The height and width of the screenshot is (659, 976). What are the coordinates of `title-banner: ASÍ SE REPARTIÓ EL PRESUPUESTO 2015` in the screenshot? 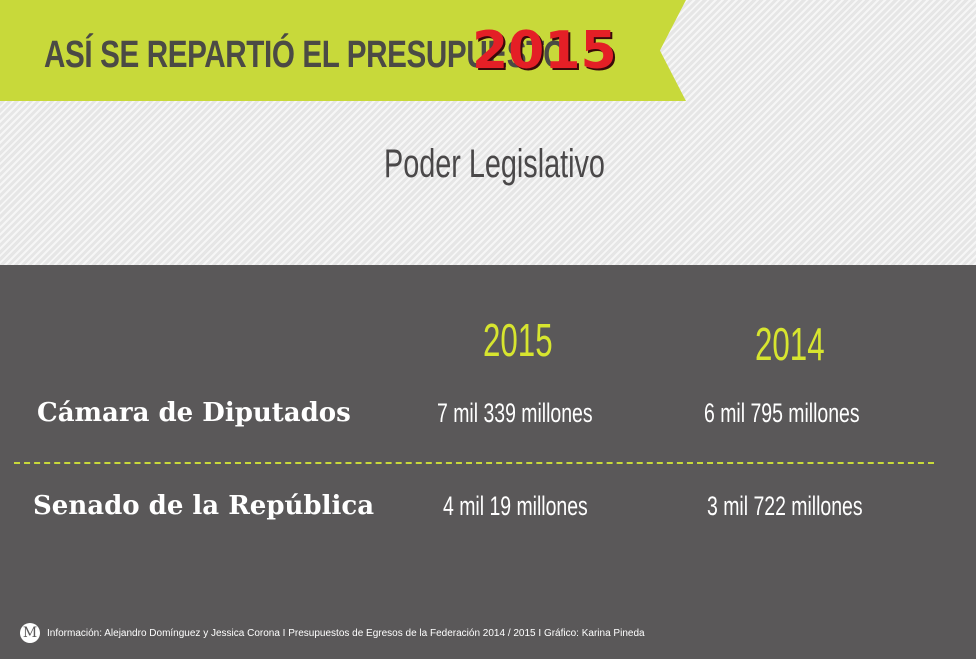 It's located at (343, 50).